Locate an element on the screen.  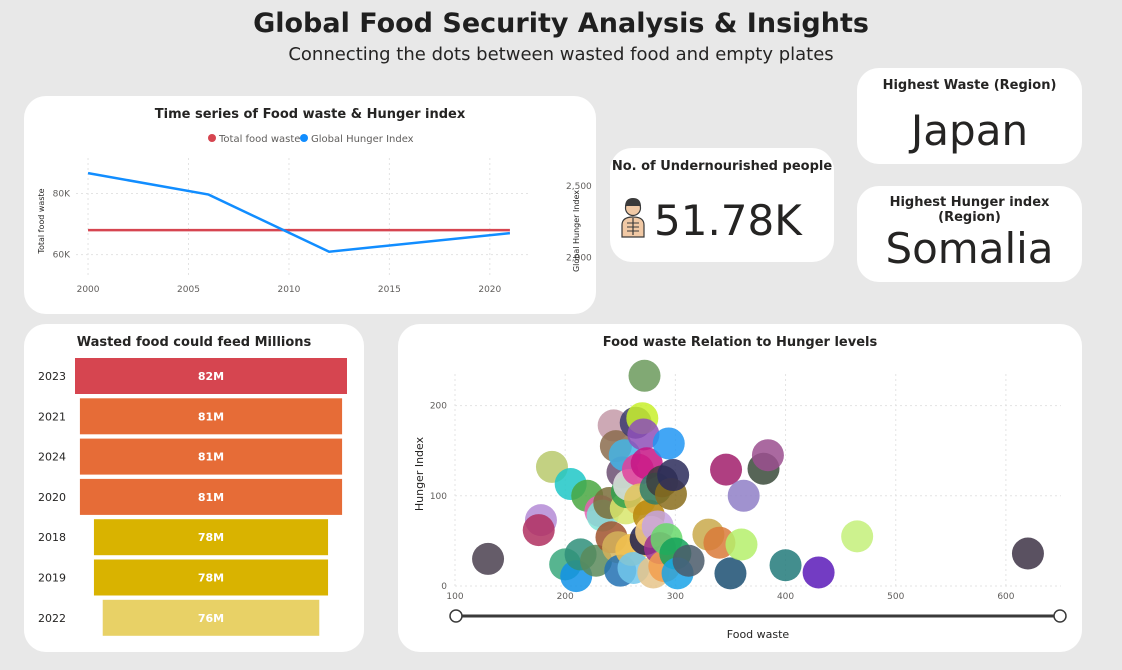
funnel-bar-label-2018: 78M is located at coordinates (211, 537).